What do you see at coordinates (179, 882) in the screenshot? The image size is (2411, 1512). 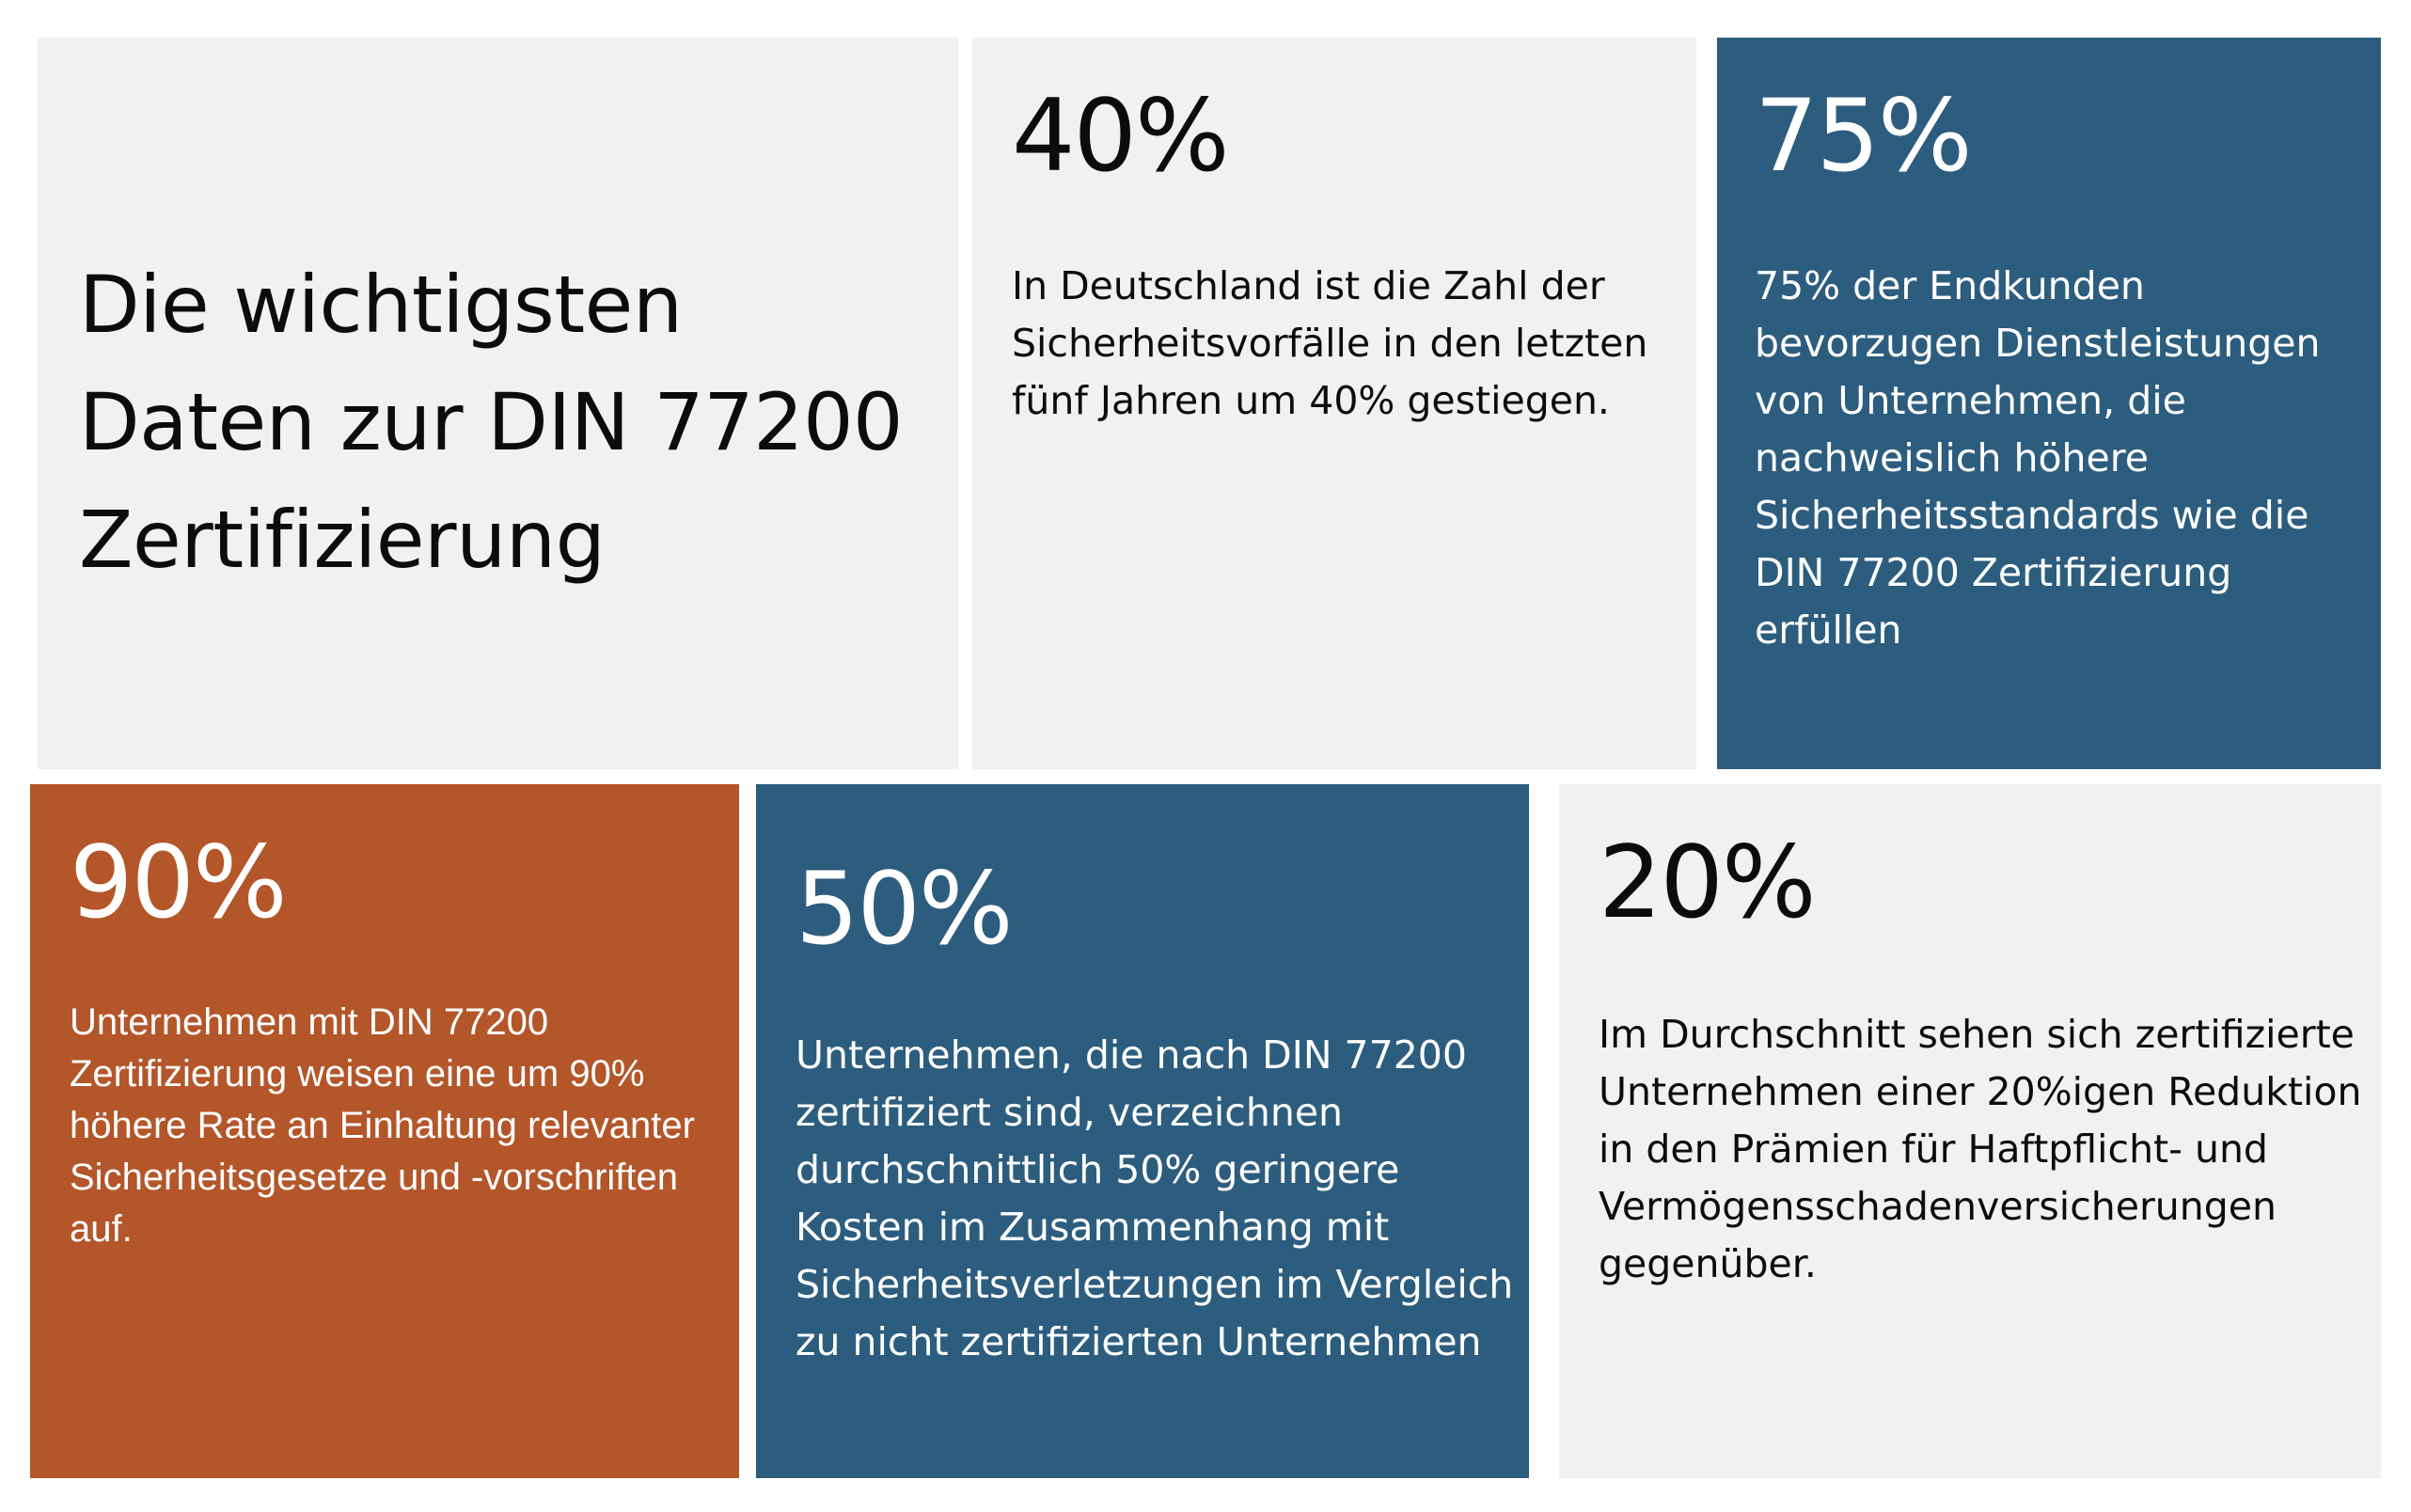 I see `stat-value: 90%` at bounding box center [179, 882].